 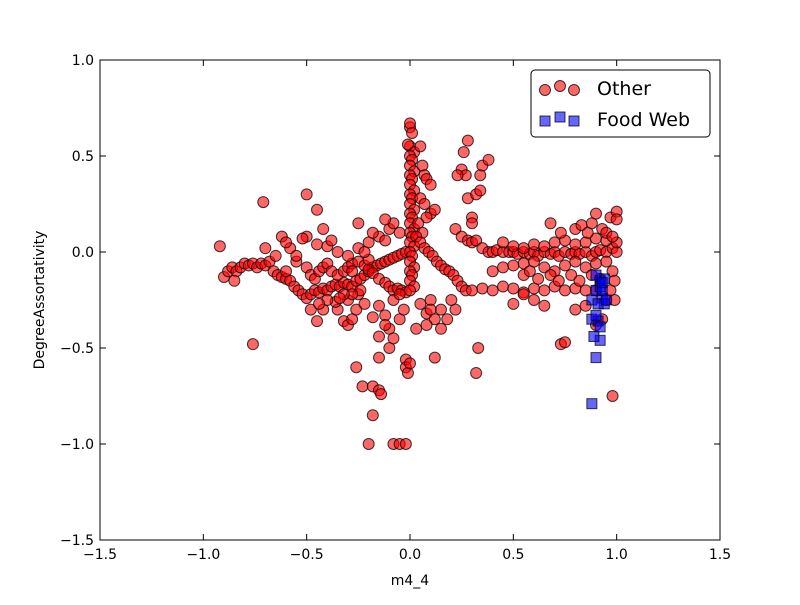 I want to click on y-tick-label: −1.5, so click(x=77, y=541).